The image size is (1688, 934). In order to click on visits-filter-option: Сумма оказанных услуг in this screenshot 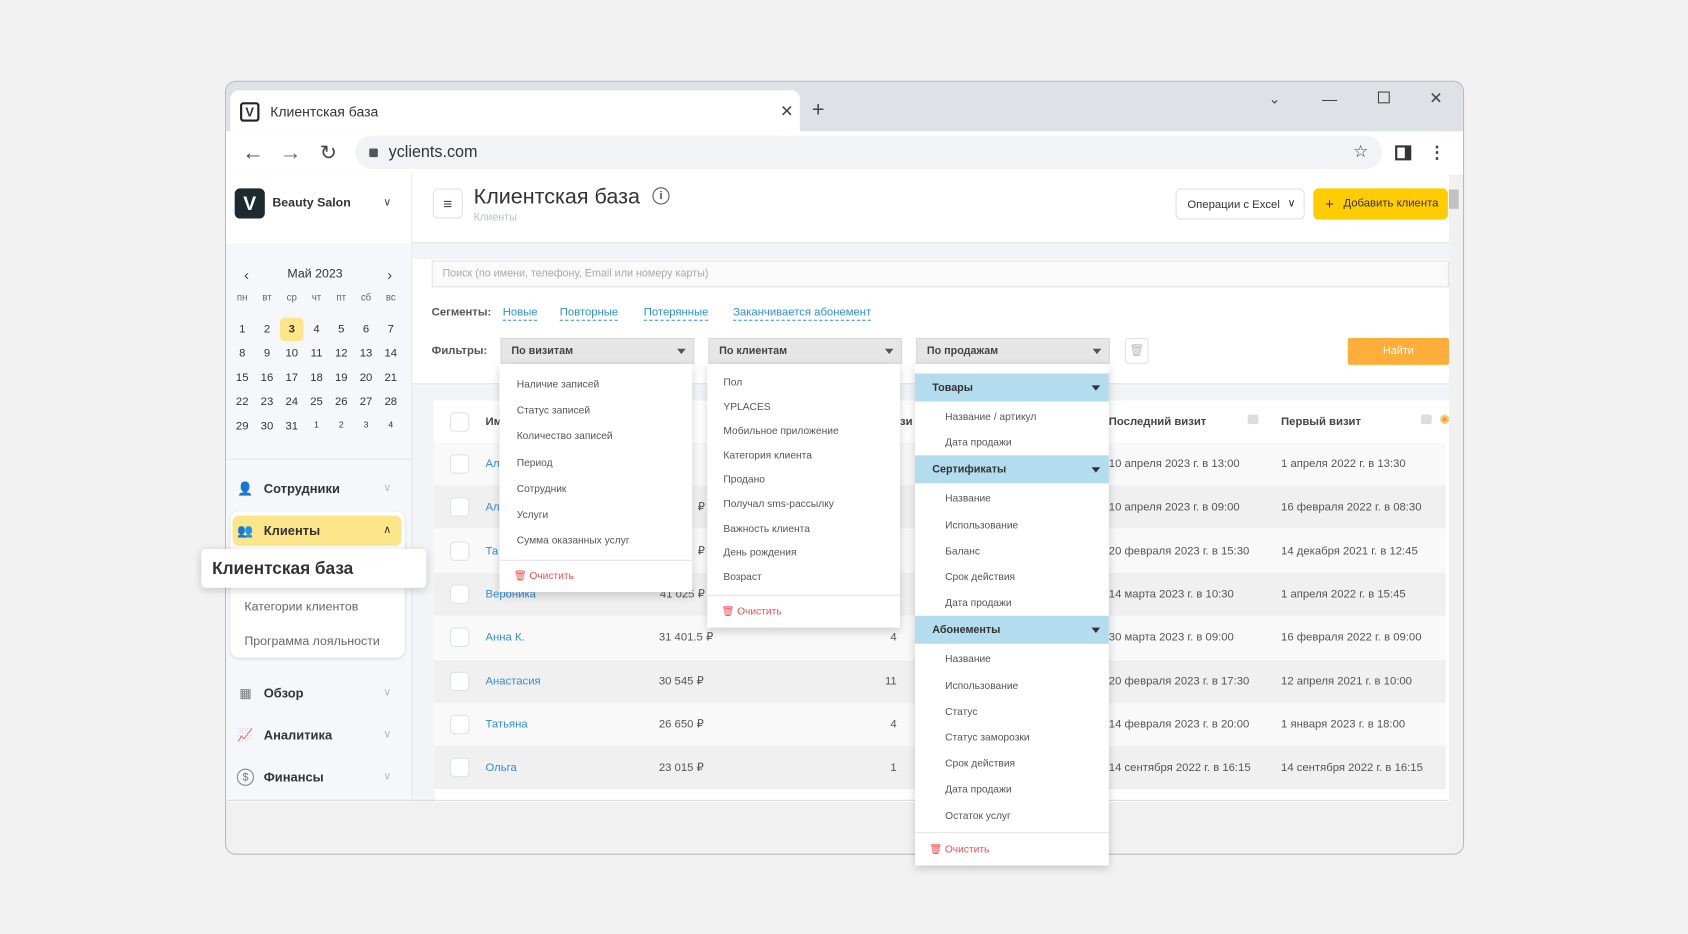, I will do `click(573, 541)`.